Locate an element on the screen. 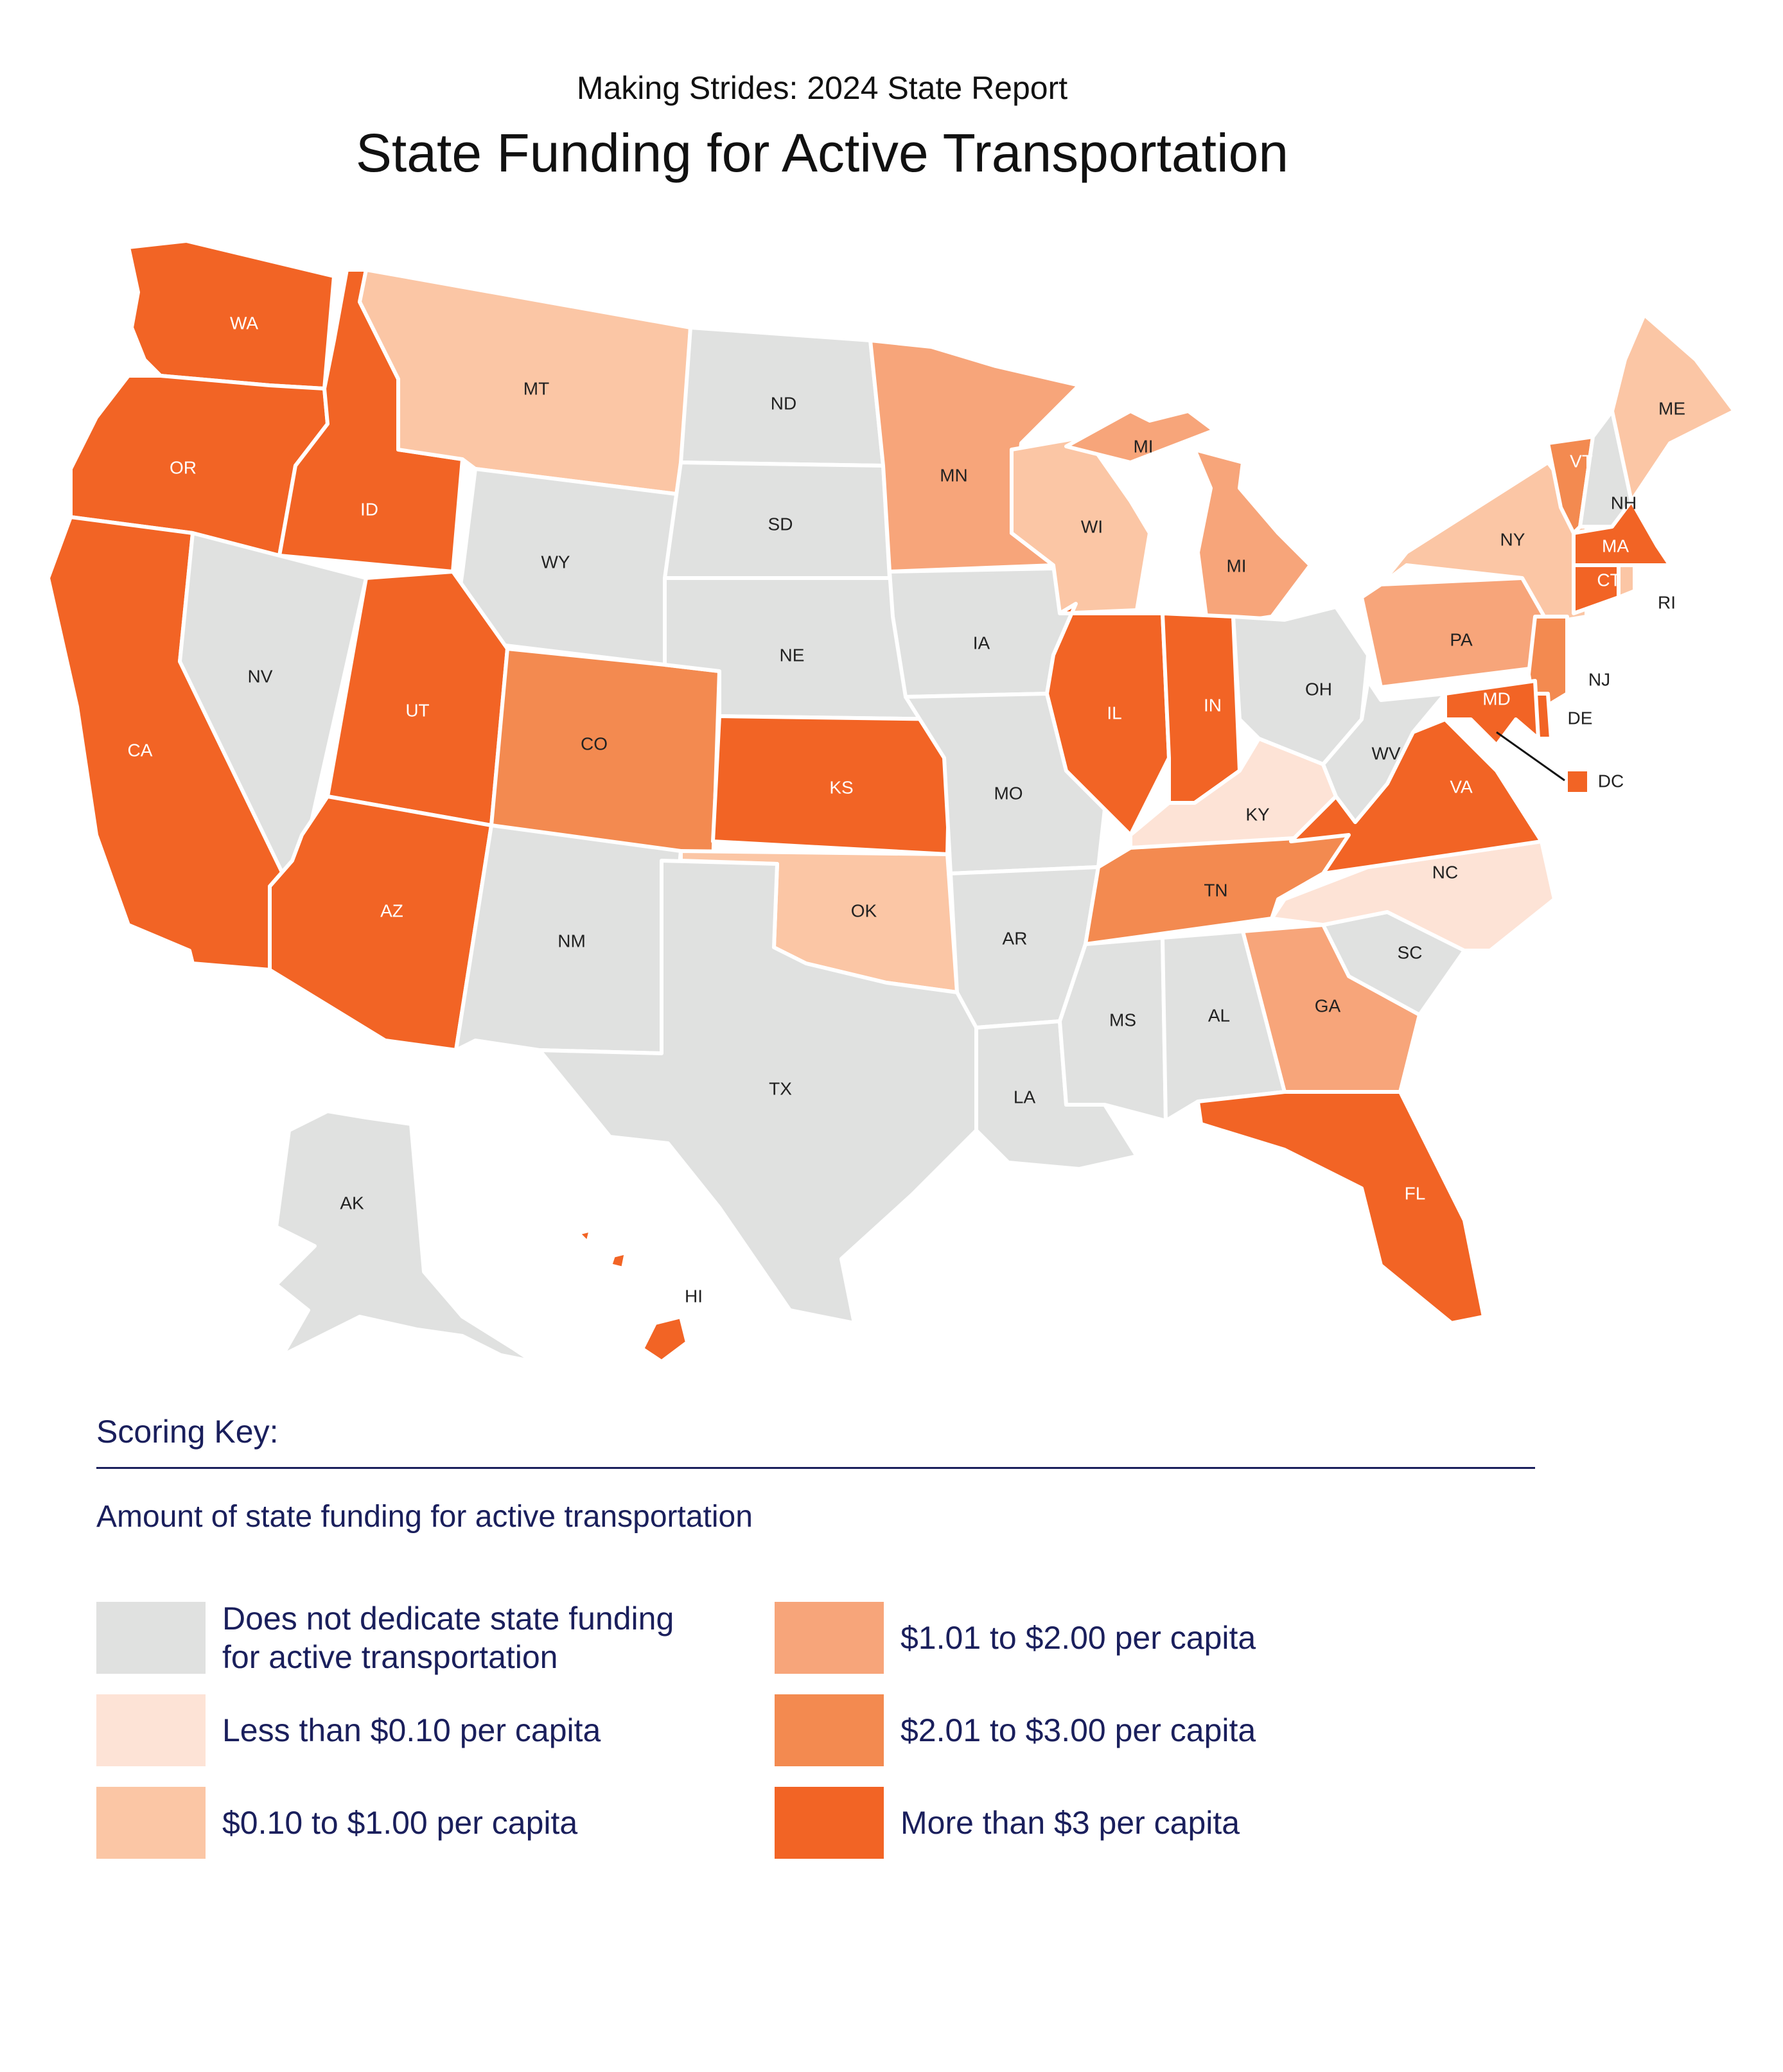 This screenshot has height=2072, width=1783. state-label-mi: MI is located at coordinates (1236, 565).